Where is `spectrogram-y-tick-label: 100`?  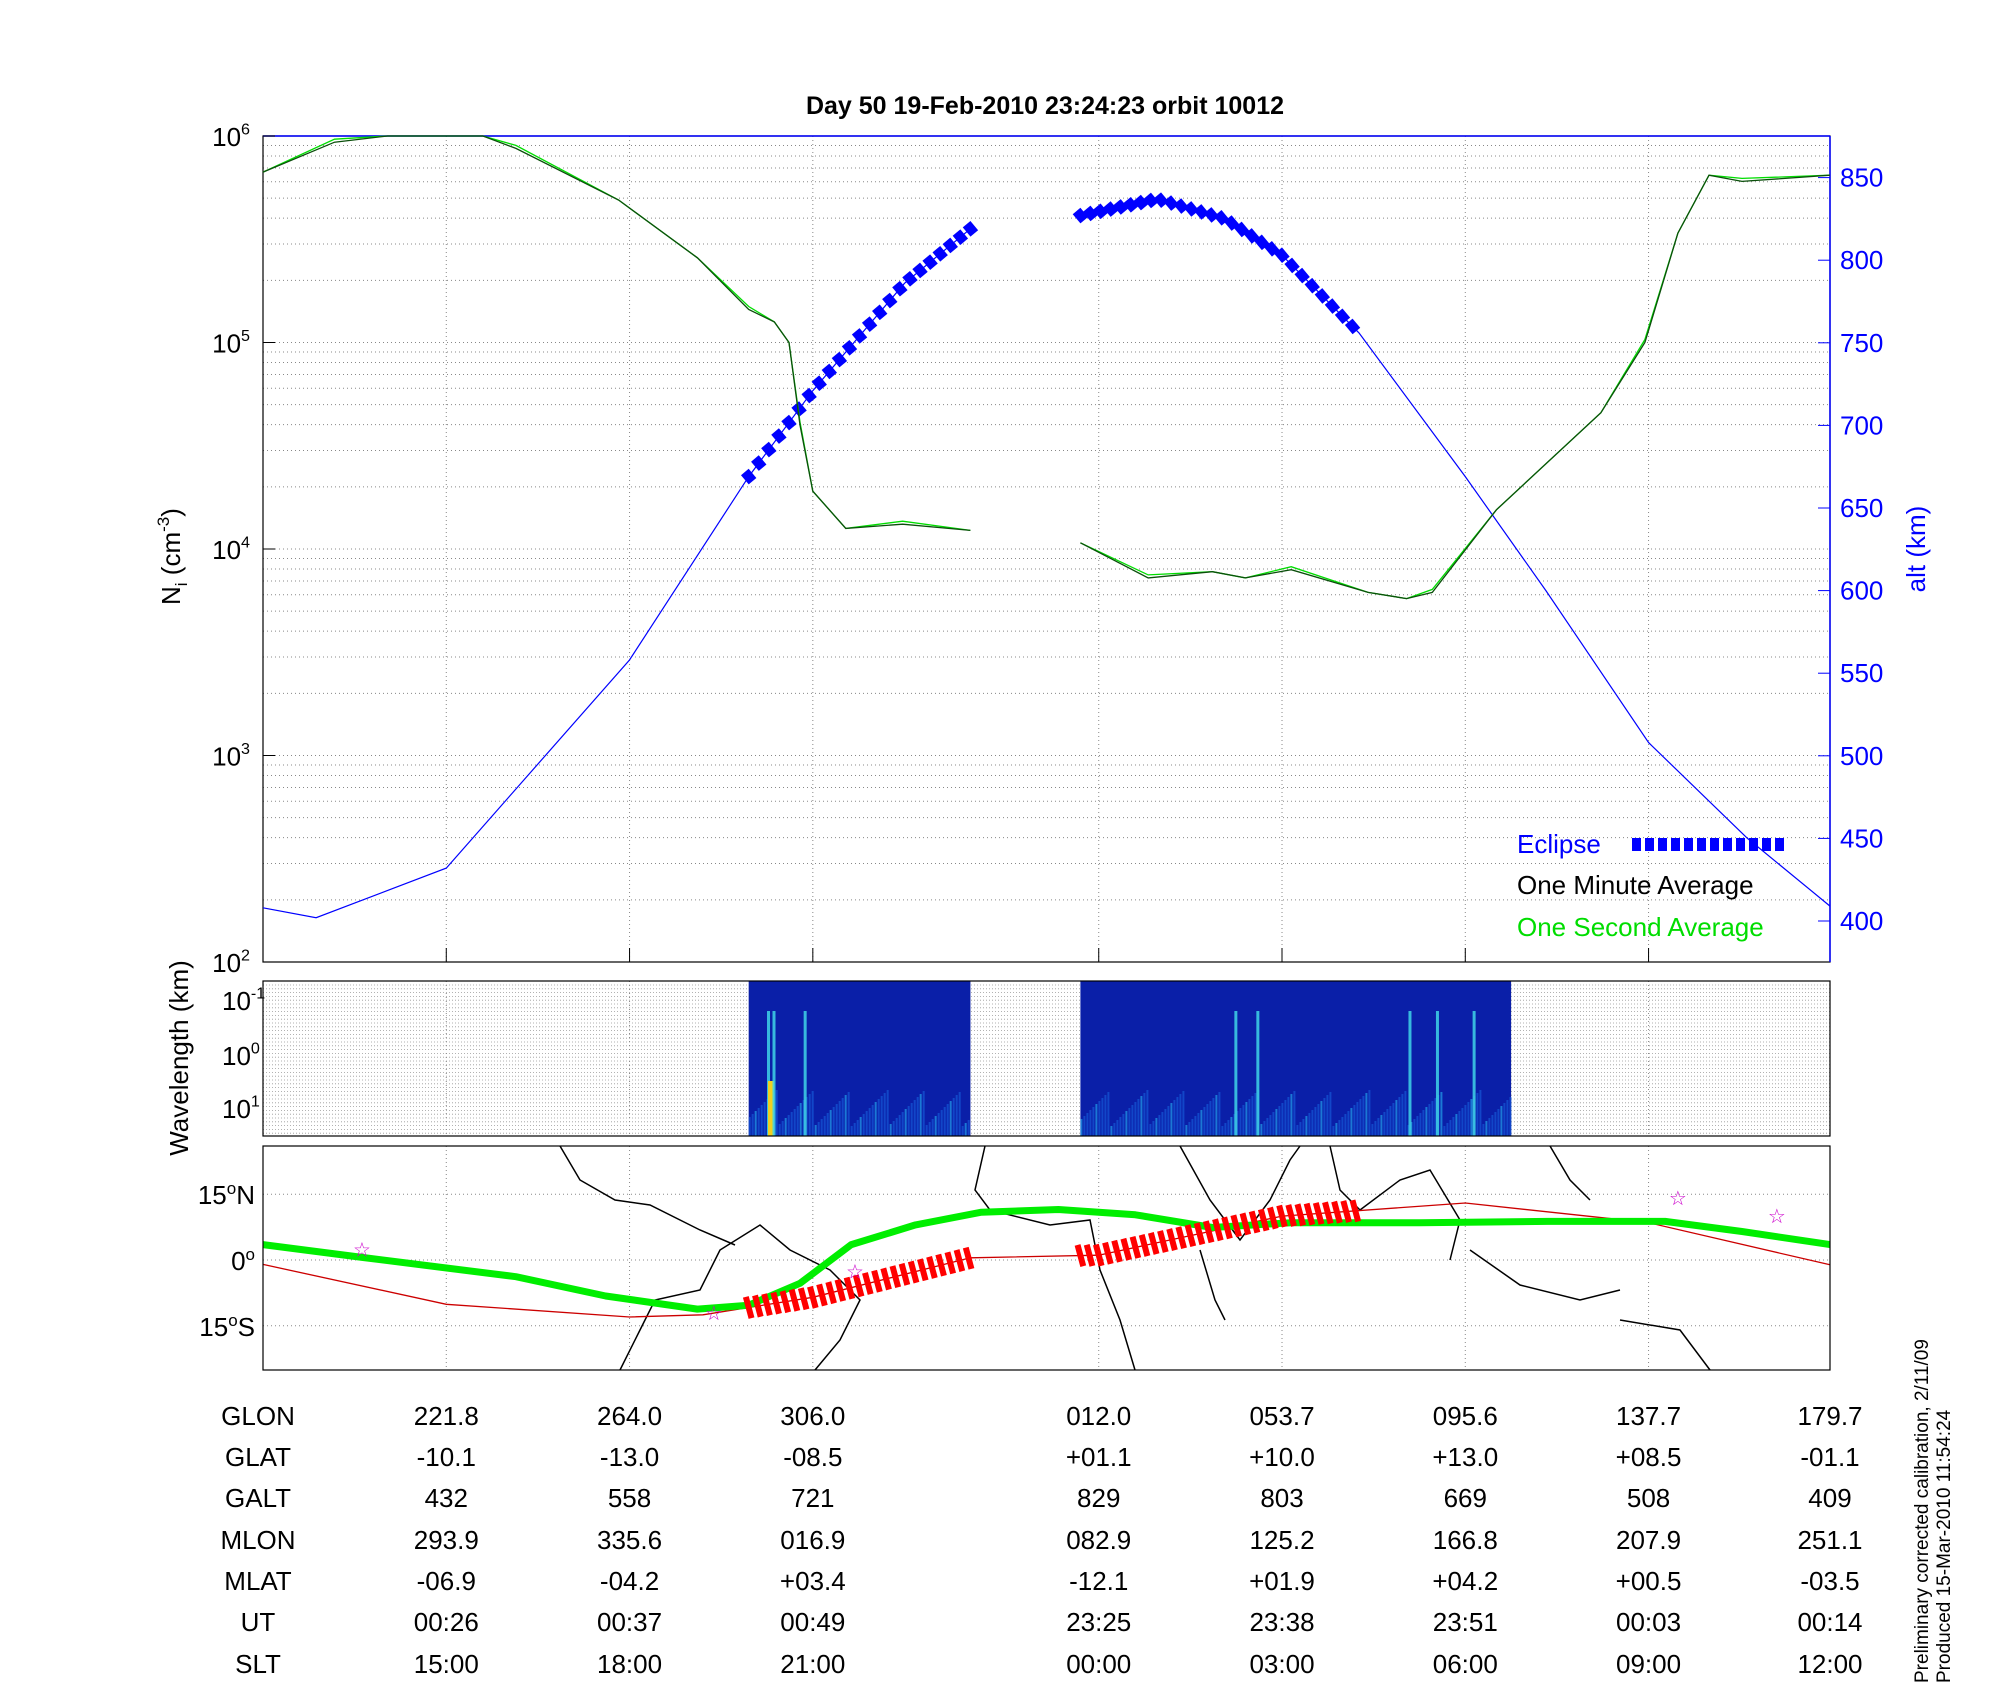
spectrogram-y-tick-label: 100 is located at coordinates (241, 1055).